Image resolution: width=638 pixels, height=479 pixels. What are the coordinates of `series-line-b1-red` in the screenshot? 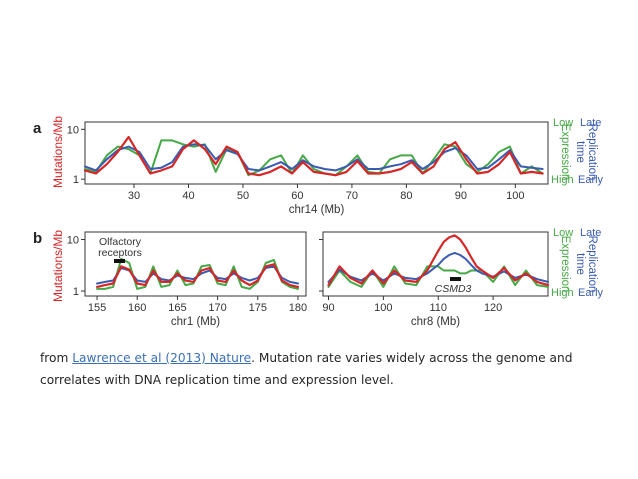 It's located at (197, 275).